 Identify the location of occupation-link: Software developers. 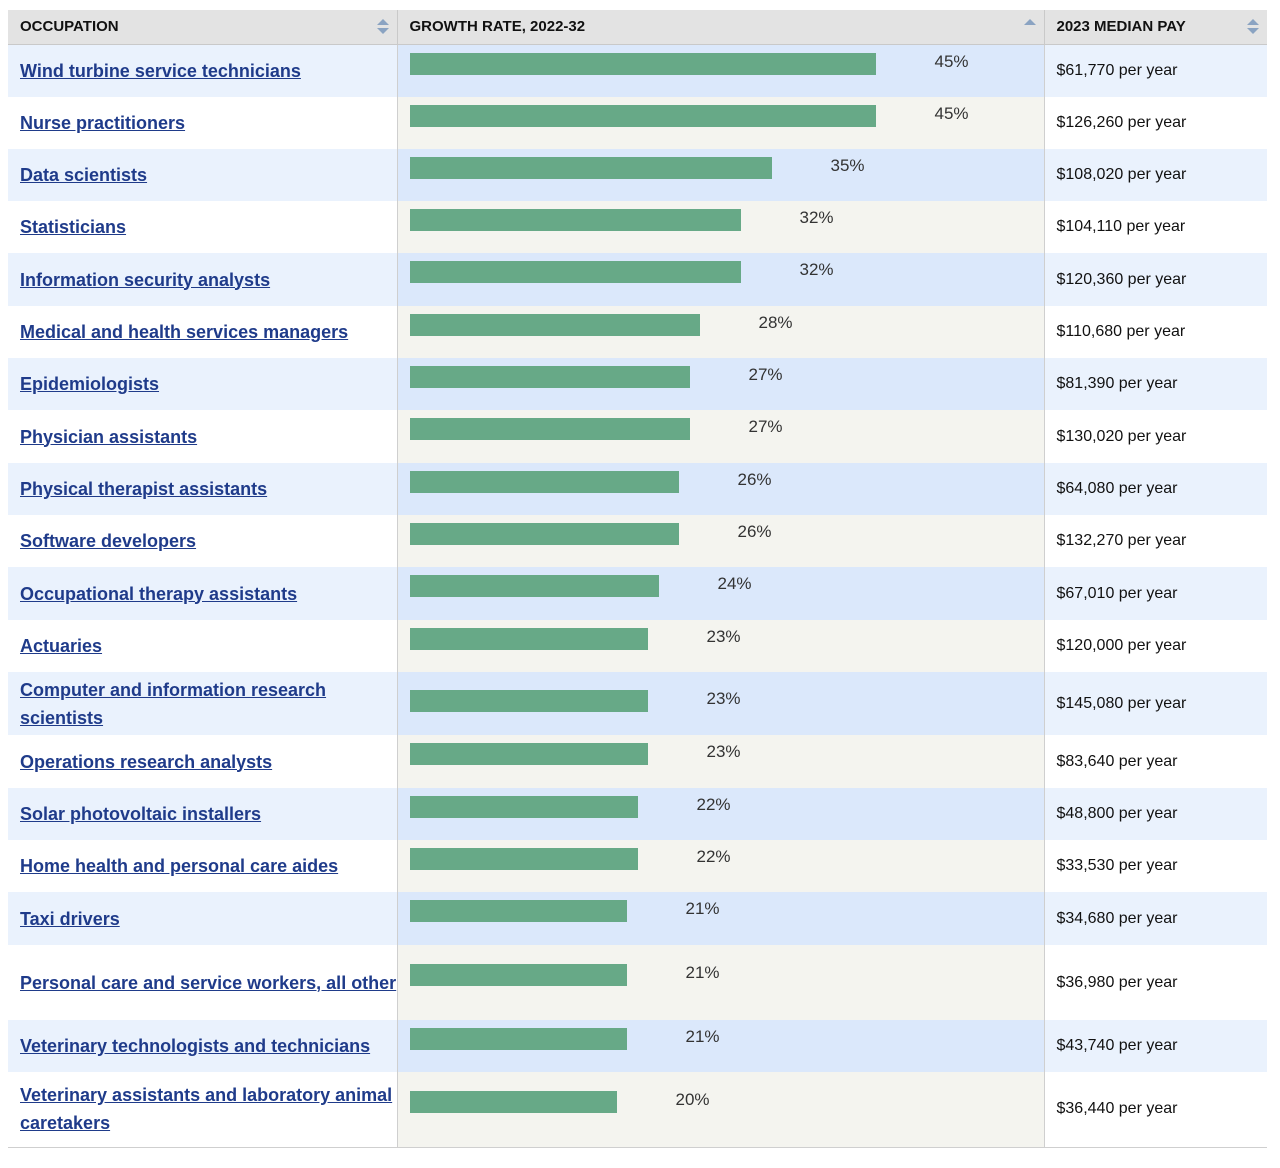
(108, 541).